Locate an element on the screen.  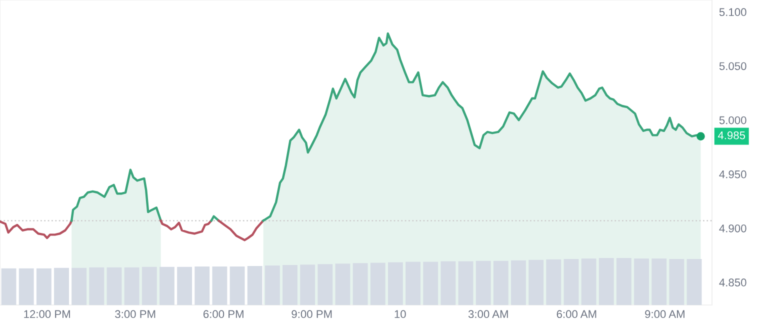
x-tick-label: 3:00 AM is located at coordinates (488, 314).